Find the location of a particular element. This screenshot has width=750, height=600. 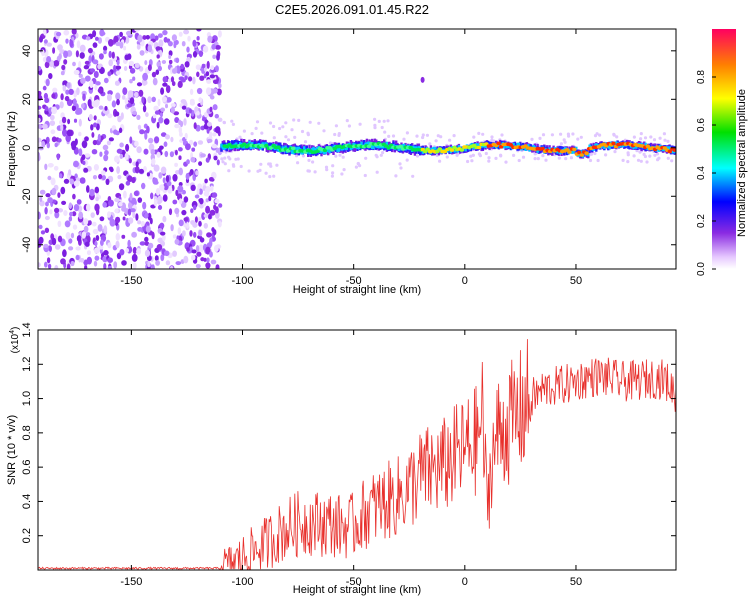

snr-x-tick-label: -50 is located at coordinates (354, 582).